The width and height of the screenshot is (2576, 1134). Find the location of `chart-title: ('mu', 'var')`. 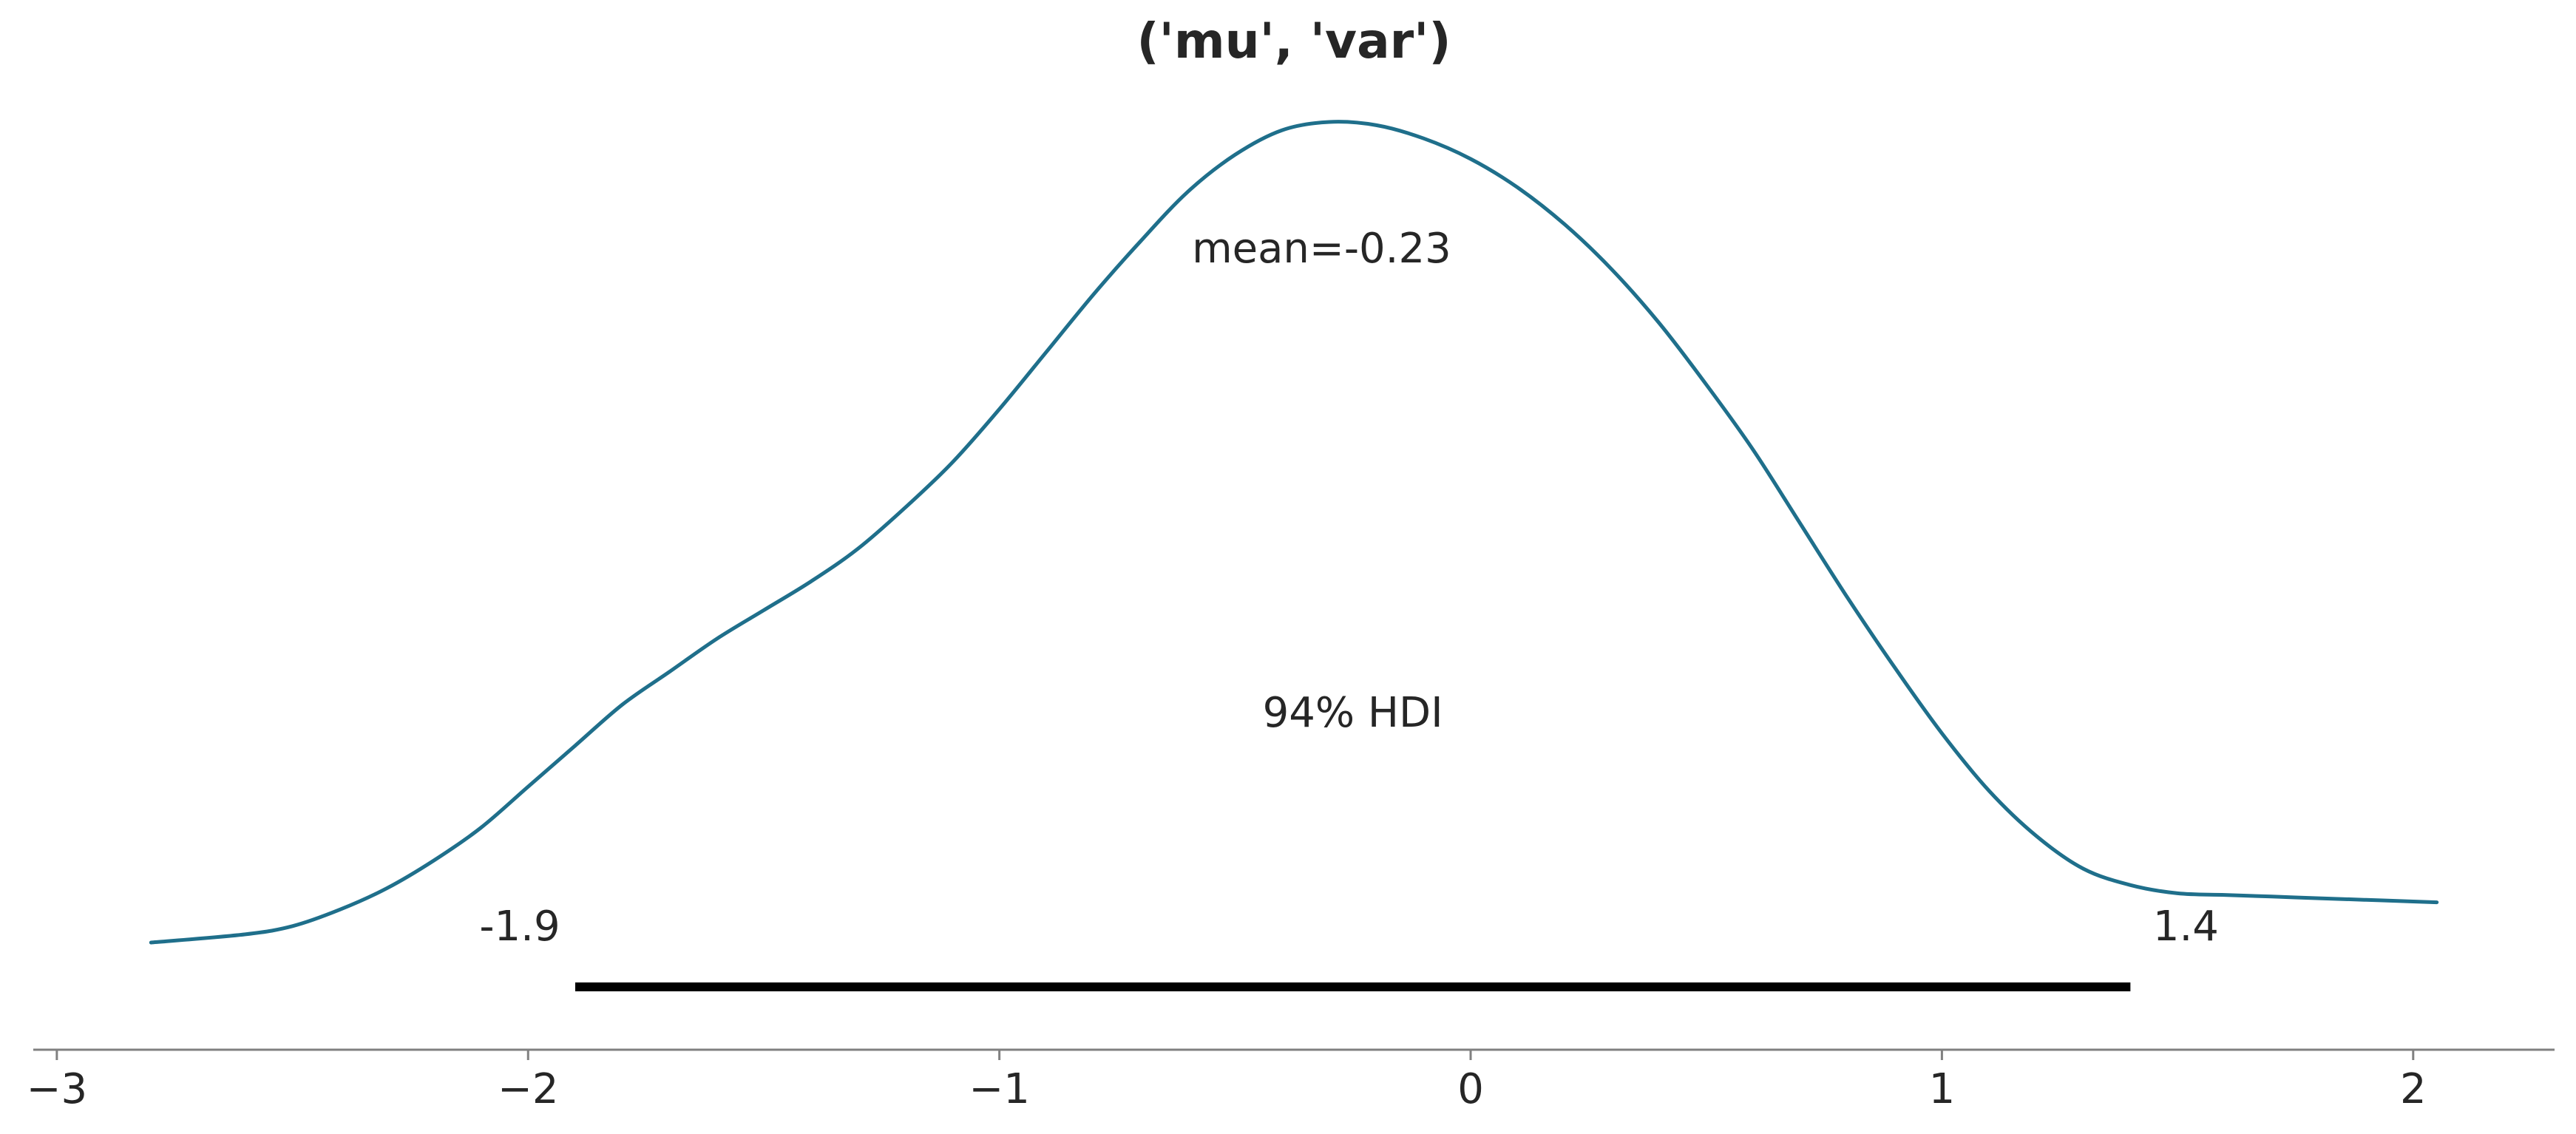

chart-title: ('mu', 'var') is located at coordinates (1293, 41).